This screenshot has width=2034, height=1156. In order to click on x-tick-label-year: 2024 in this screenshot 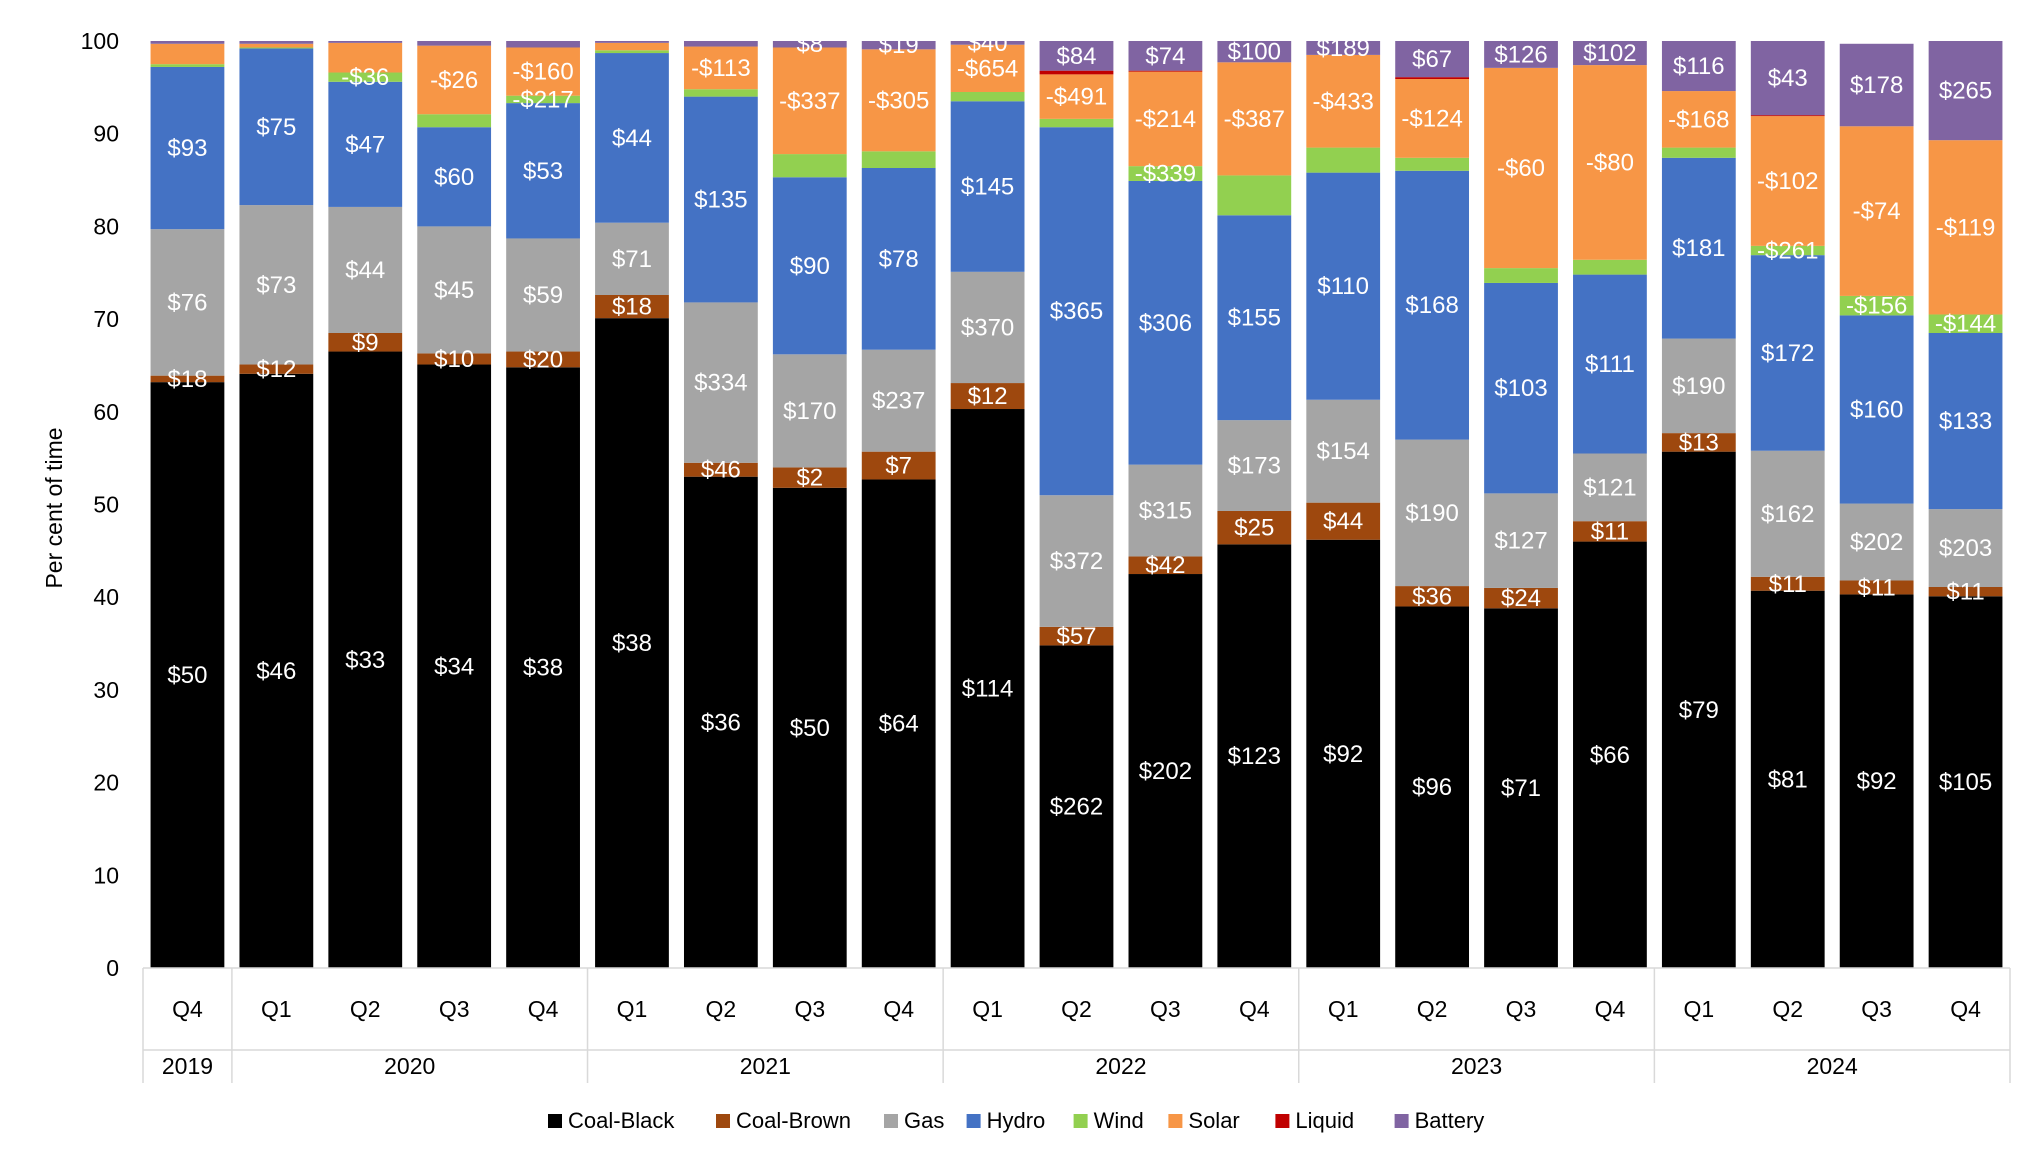, I will do `click(1832, 1066)`.